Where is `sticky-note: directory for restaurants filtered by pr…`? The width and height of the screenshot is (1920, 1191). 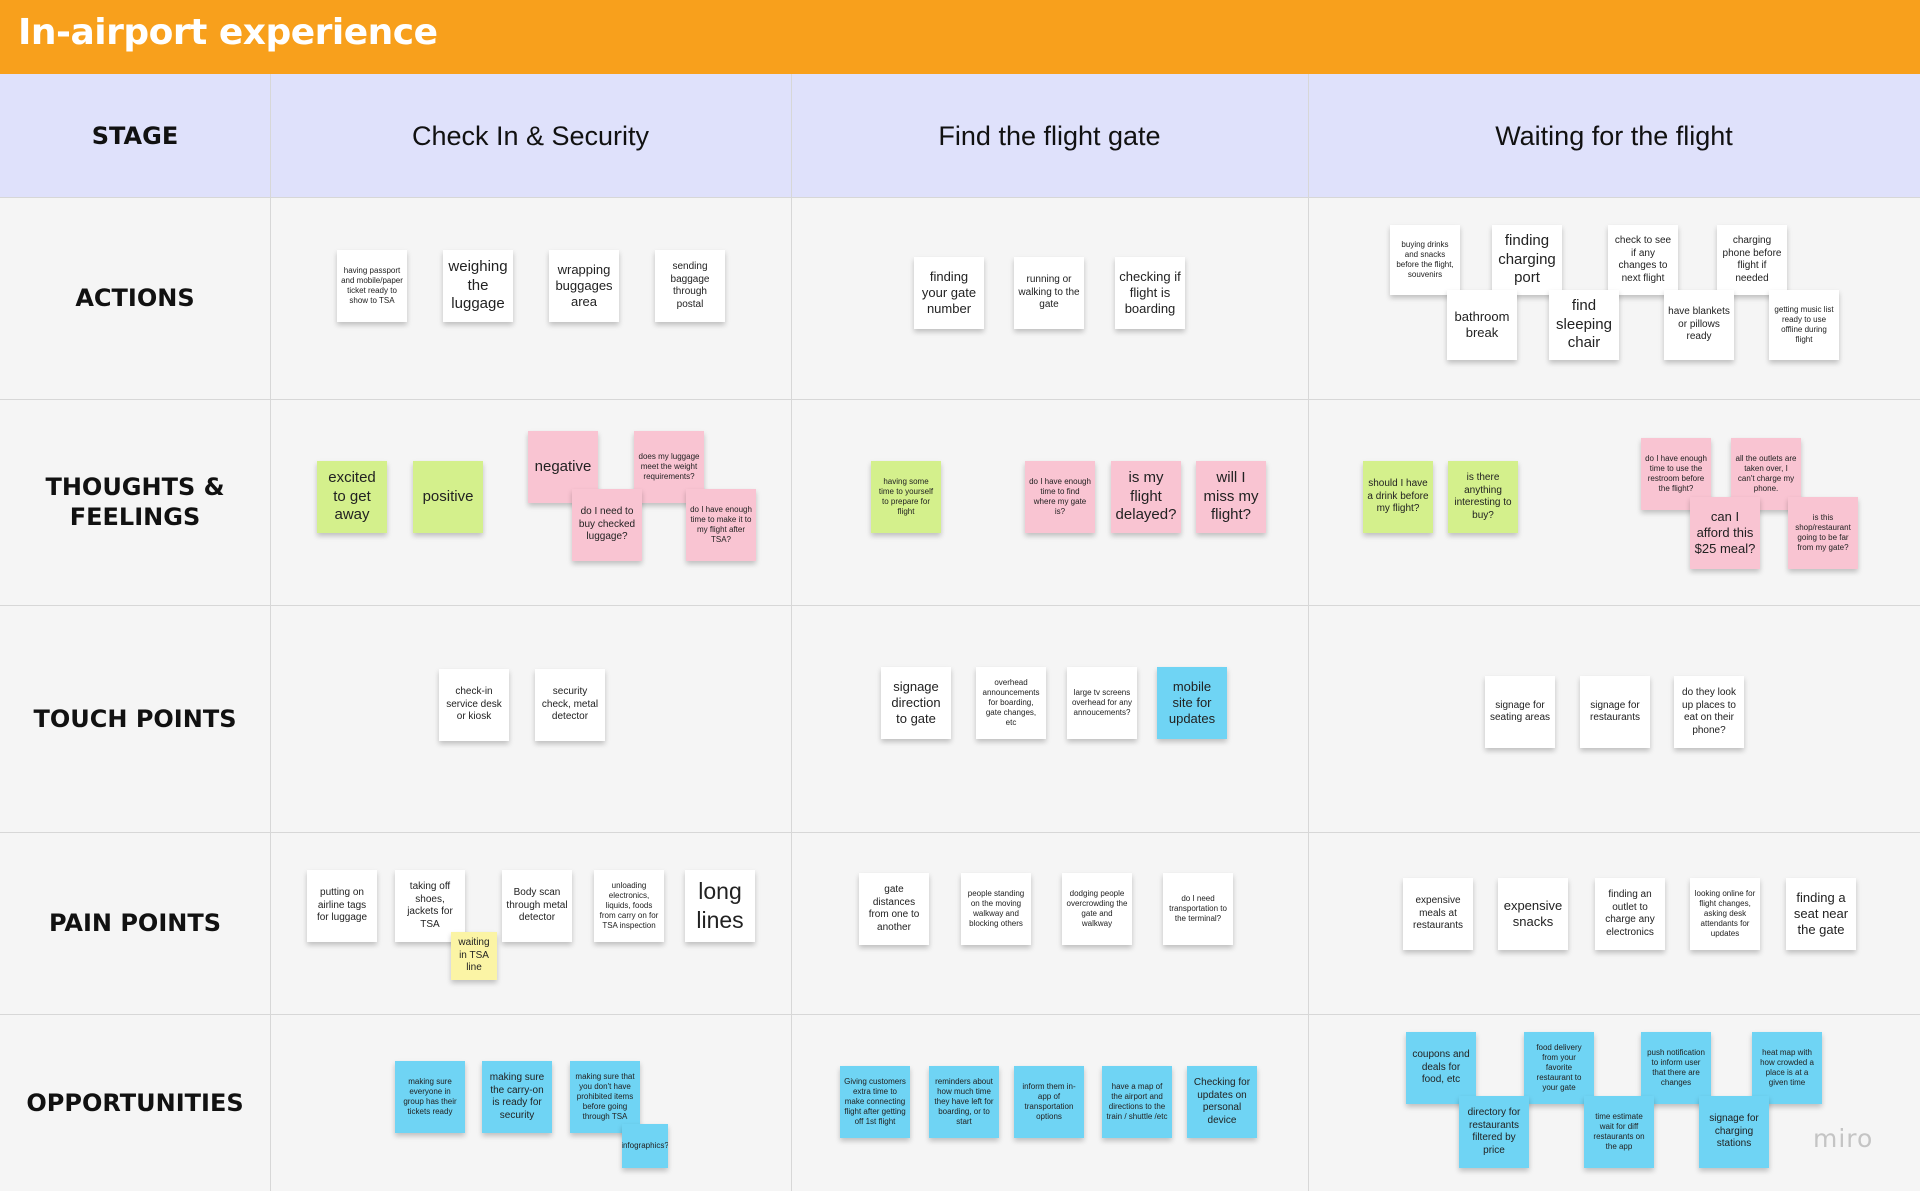
sticky-note: directory for restaurants filtered by pr… is located at coordinates (1494, 1132).